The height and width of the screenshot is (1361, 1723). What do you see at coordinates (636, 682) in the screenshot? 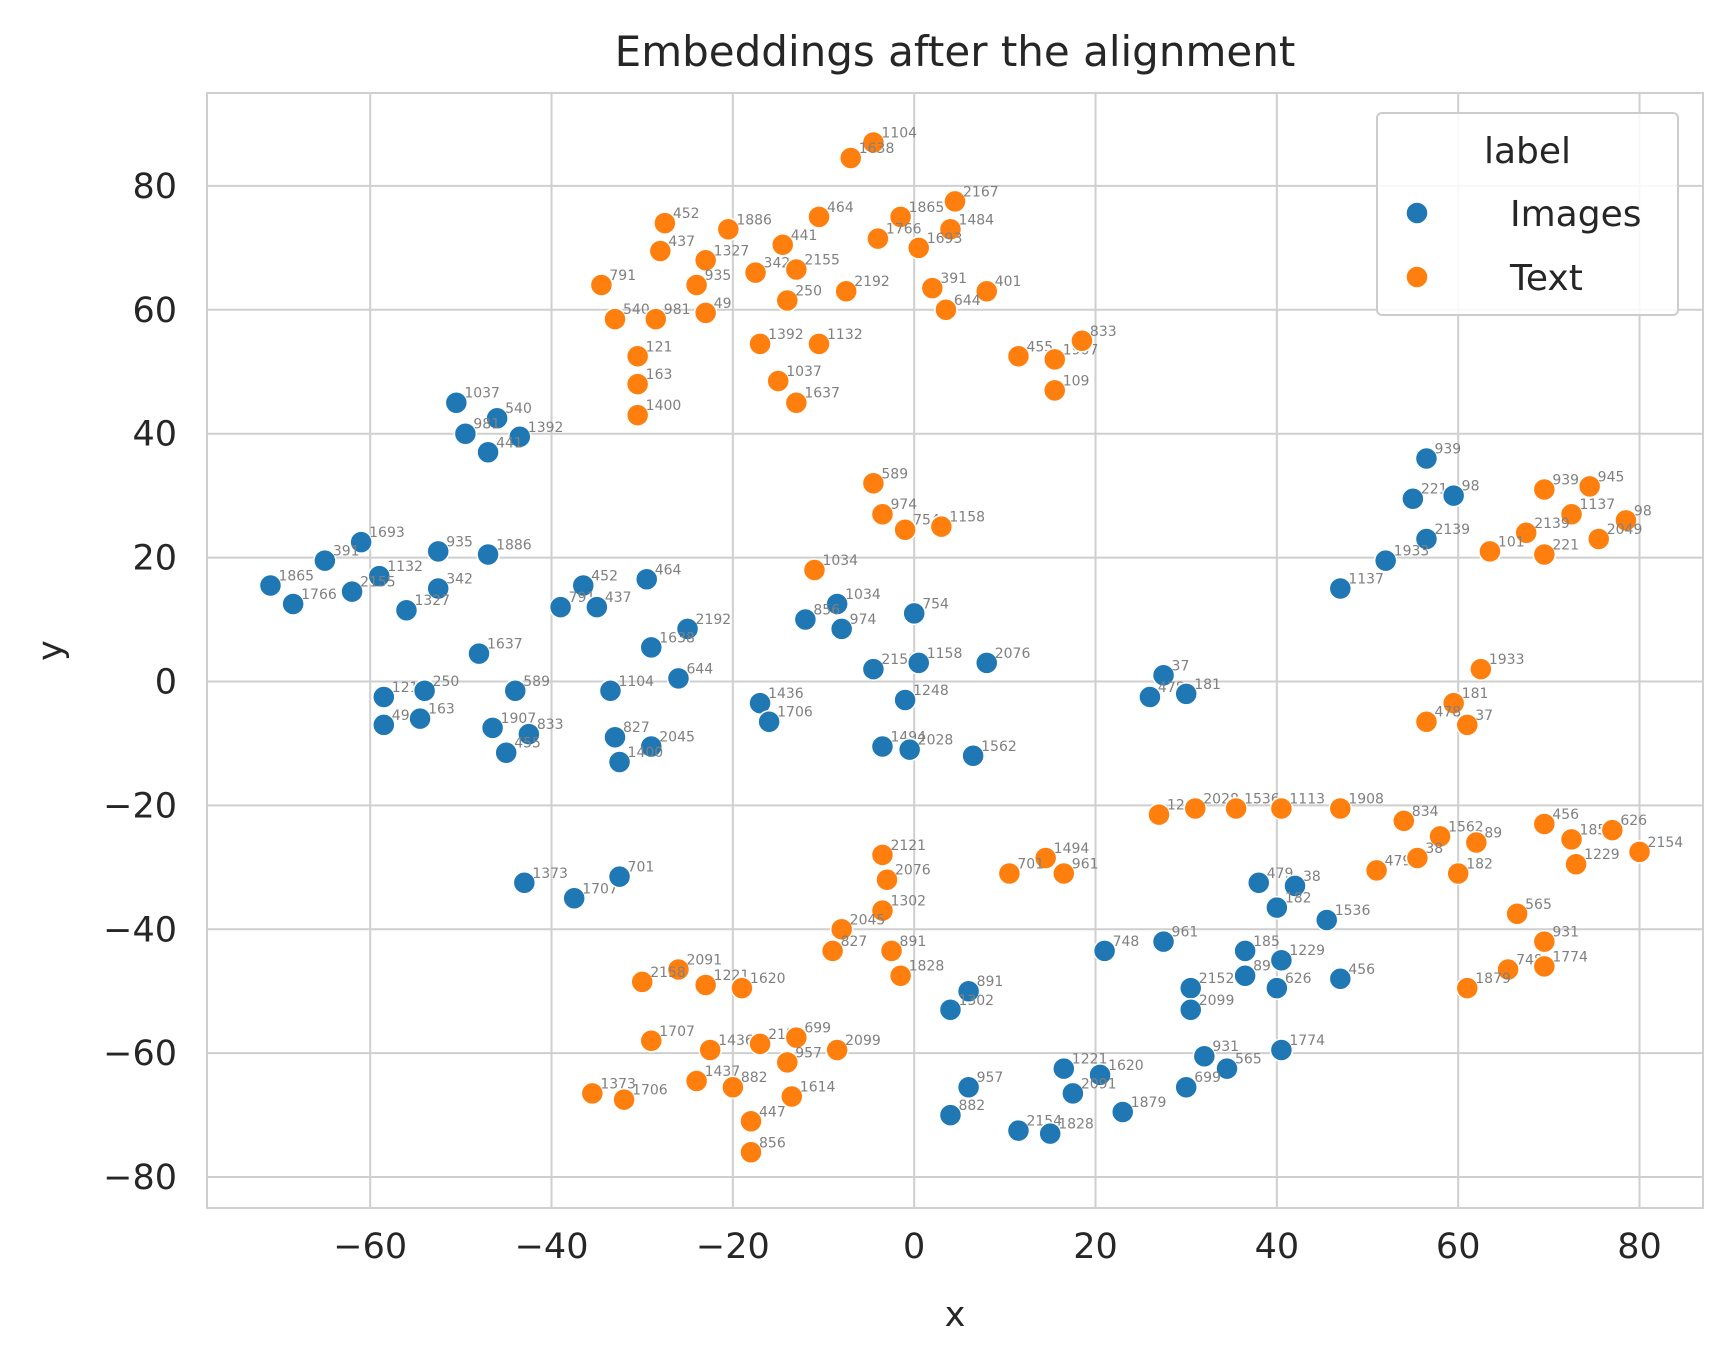
I see `point-label: 1104` at bounding box center [636, 682].